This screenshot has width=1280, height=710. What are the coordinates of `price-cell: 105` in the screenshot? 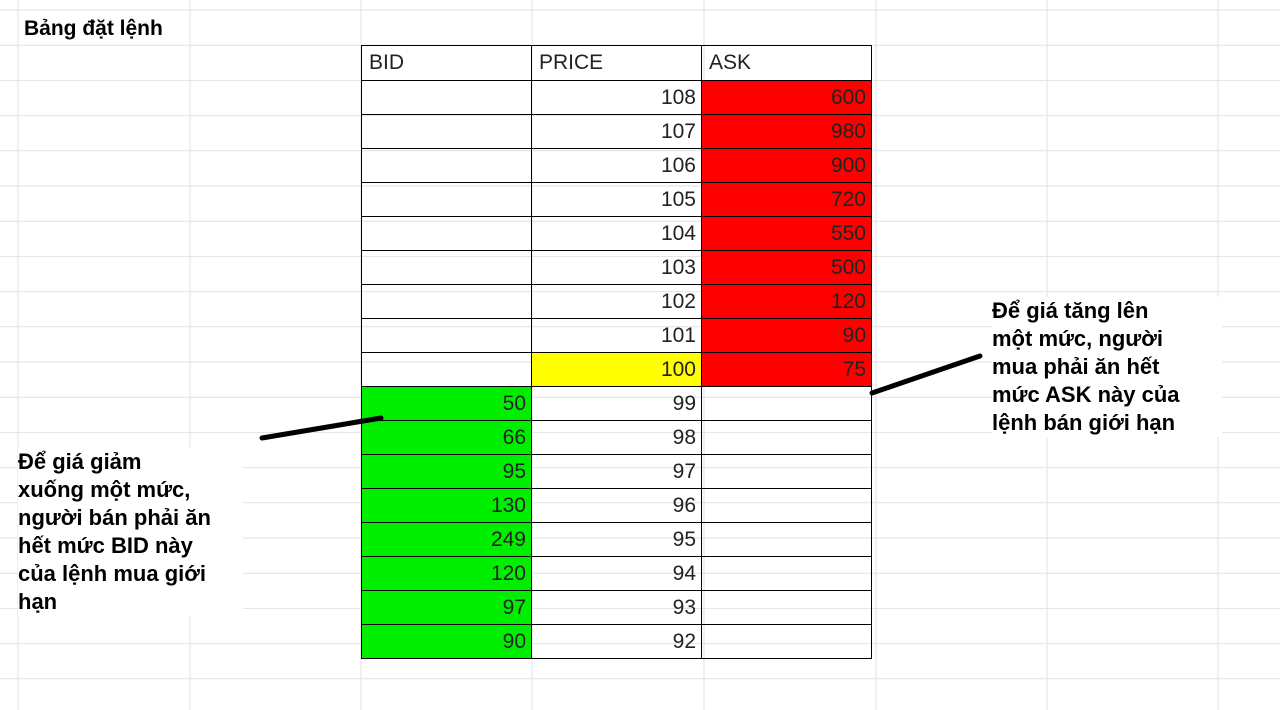 It's located at (616, 199).